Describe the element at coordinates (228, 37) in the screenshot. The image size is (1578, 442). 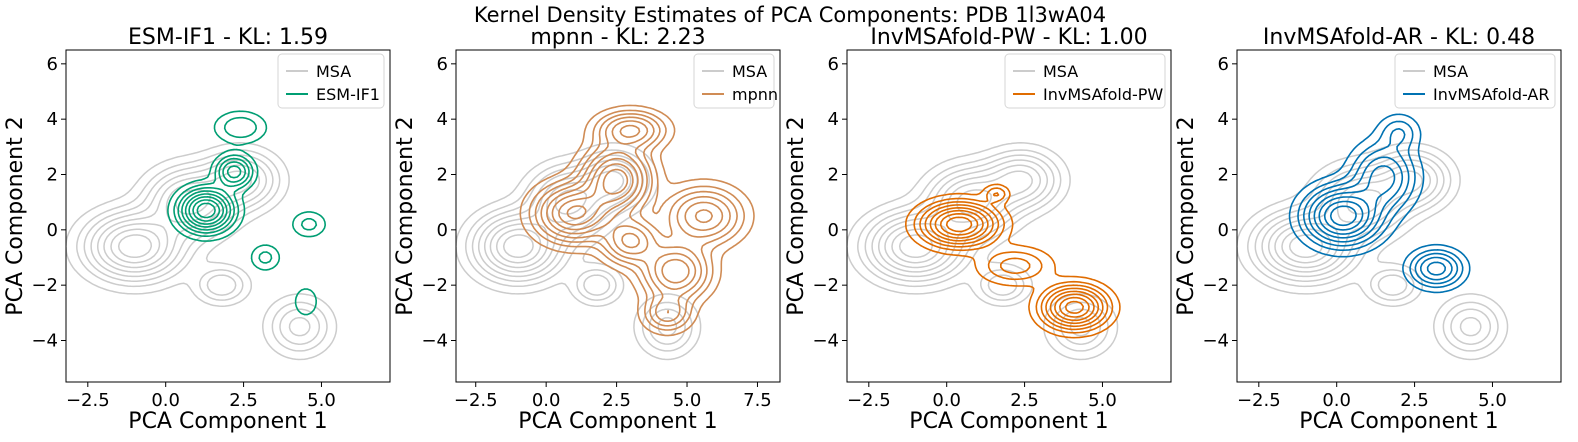
I see `panel-title: ESM-IF1 - KL: 1.59` at that location.